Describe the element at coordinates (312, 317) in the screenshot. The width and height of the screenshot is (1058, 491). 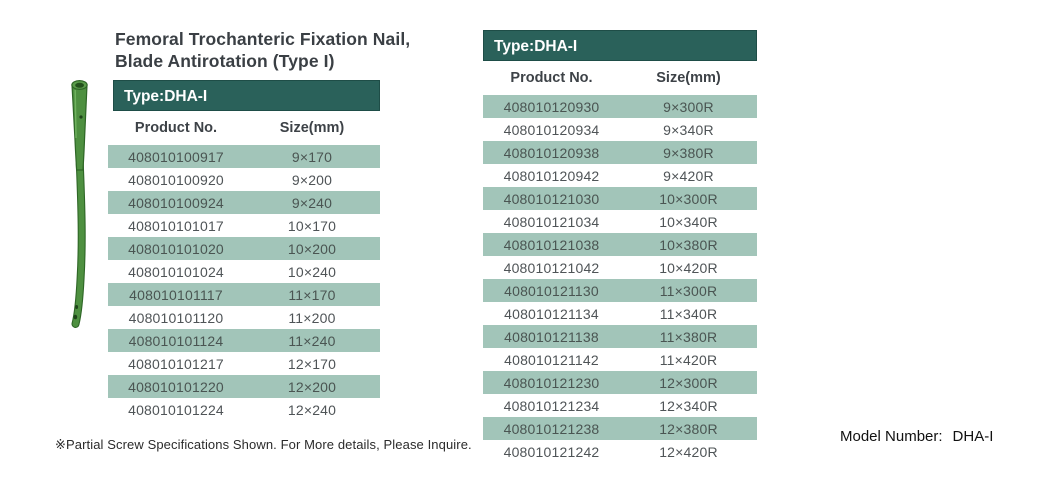
I see `size-cell: 11×200` at that location.